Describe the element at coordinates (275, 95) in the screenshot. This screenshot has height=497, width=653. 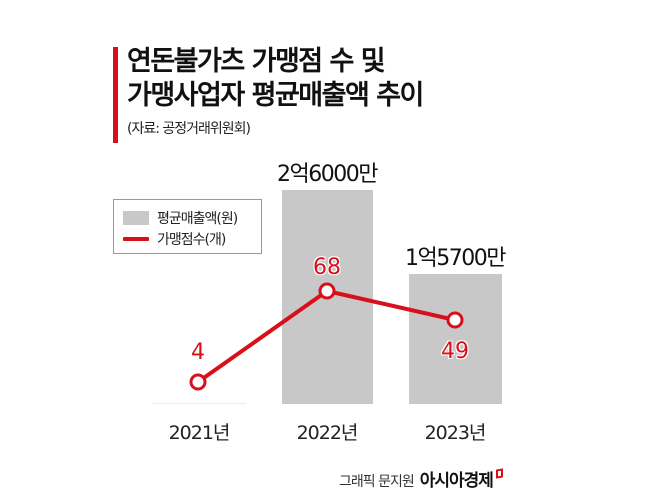
I see `chart-title-line2: 가맹사업자 평균매출액 추이` at that location.